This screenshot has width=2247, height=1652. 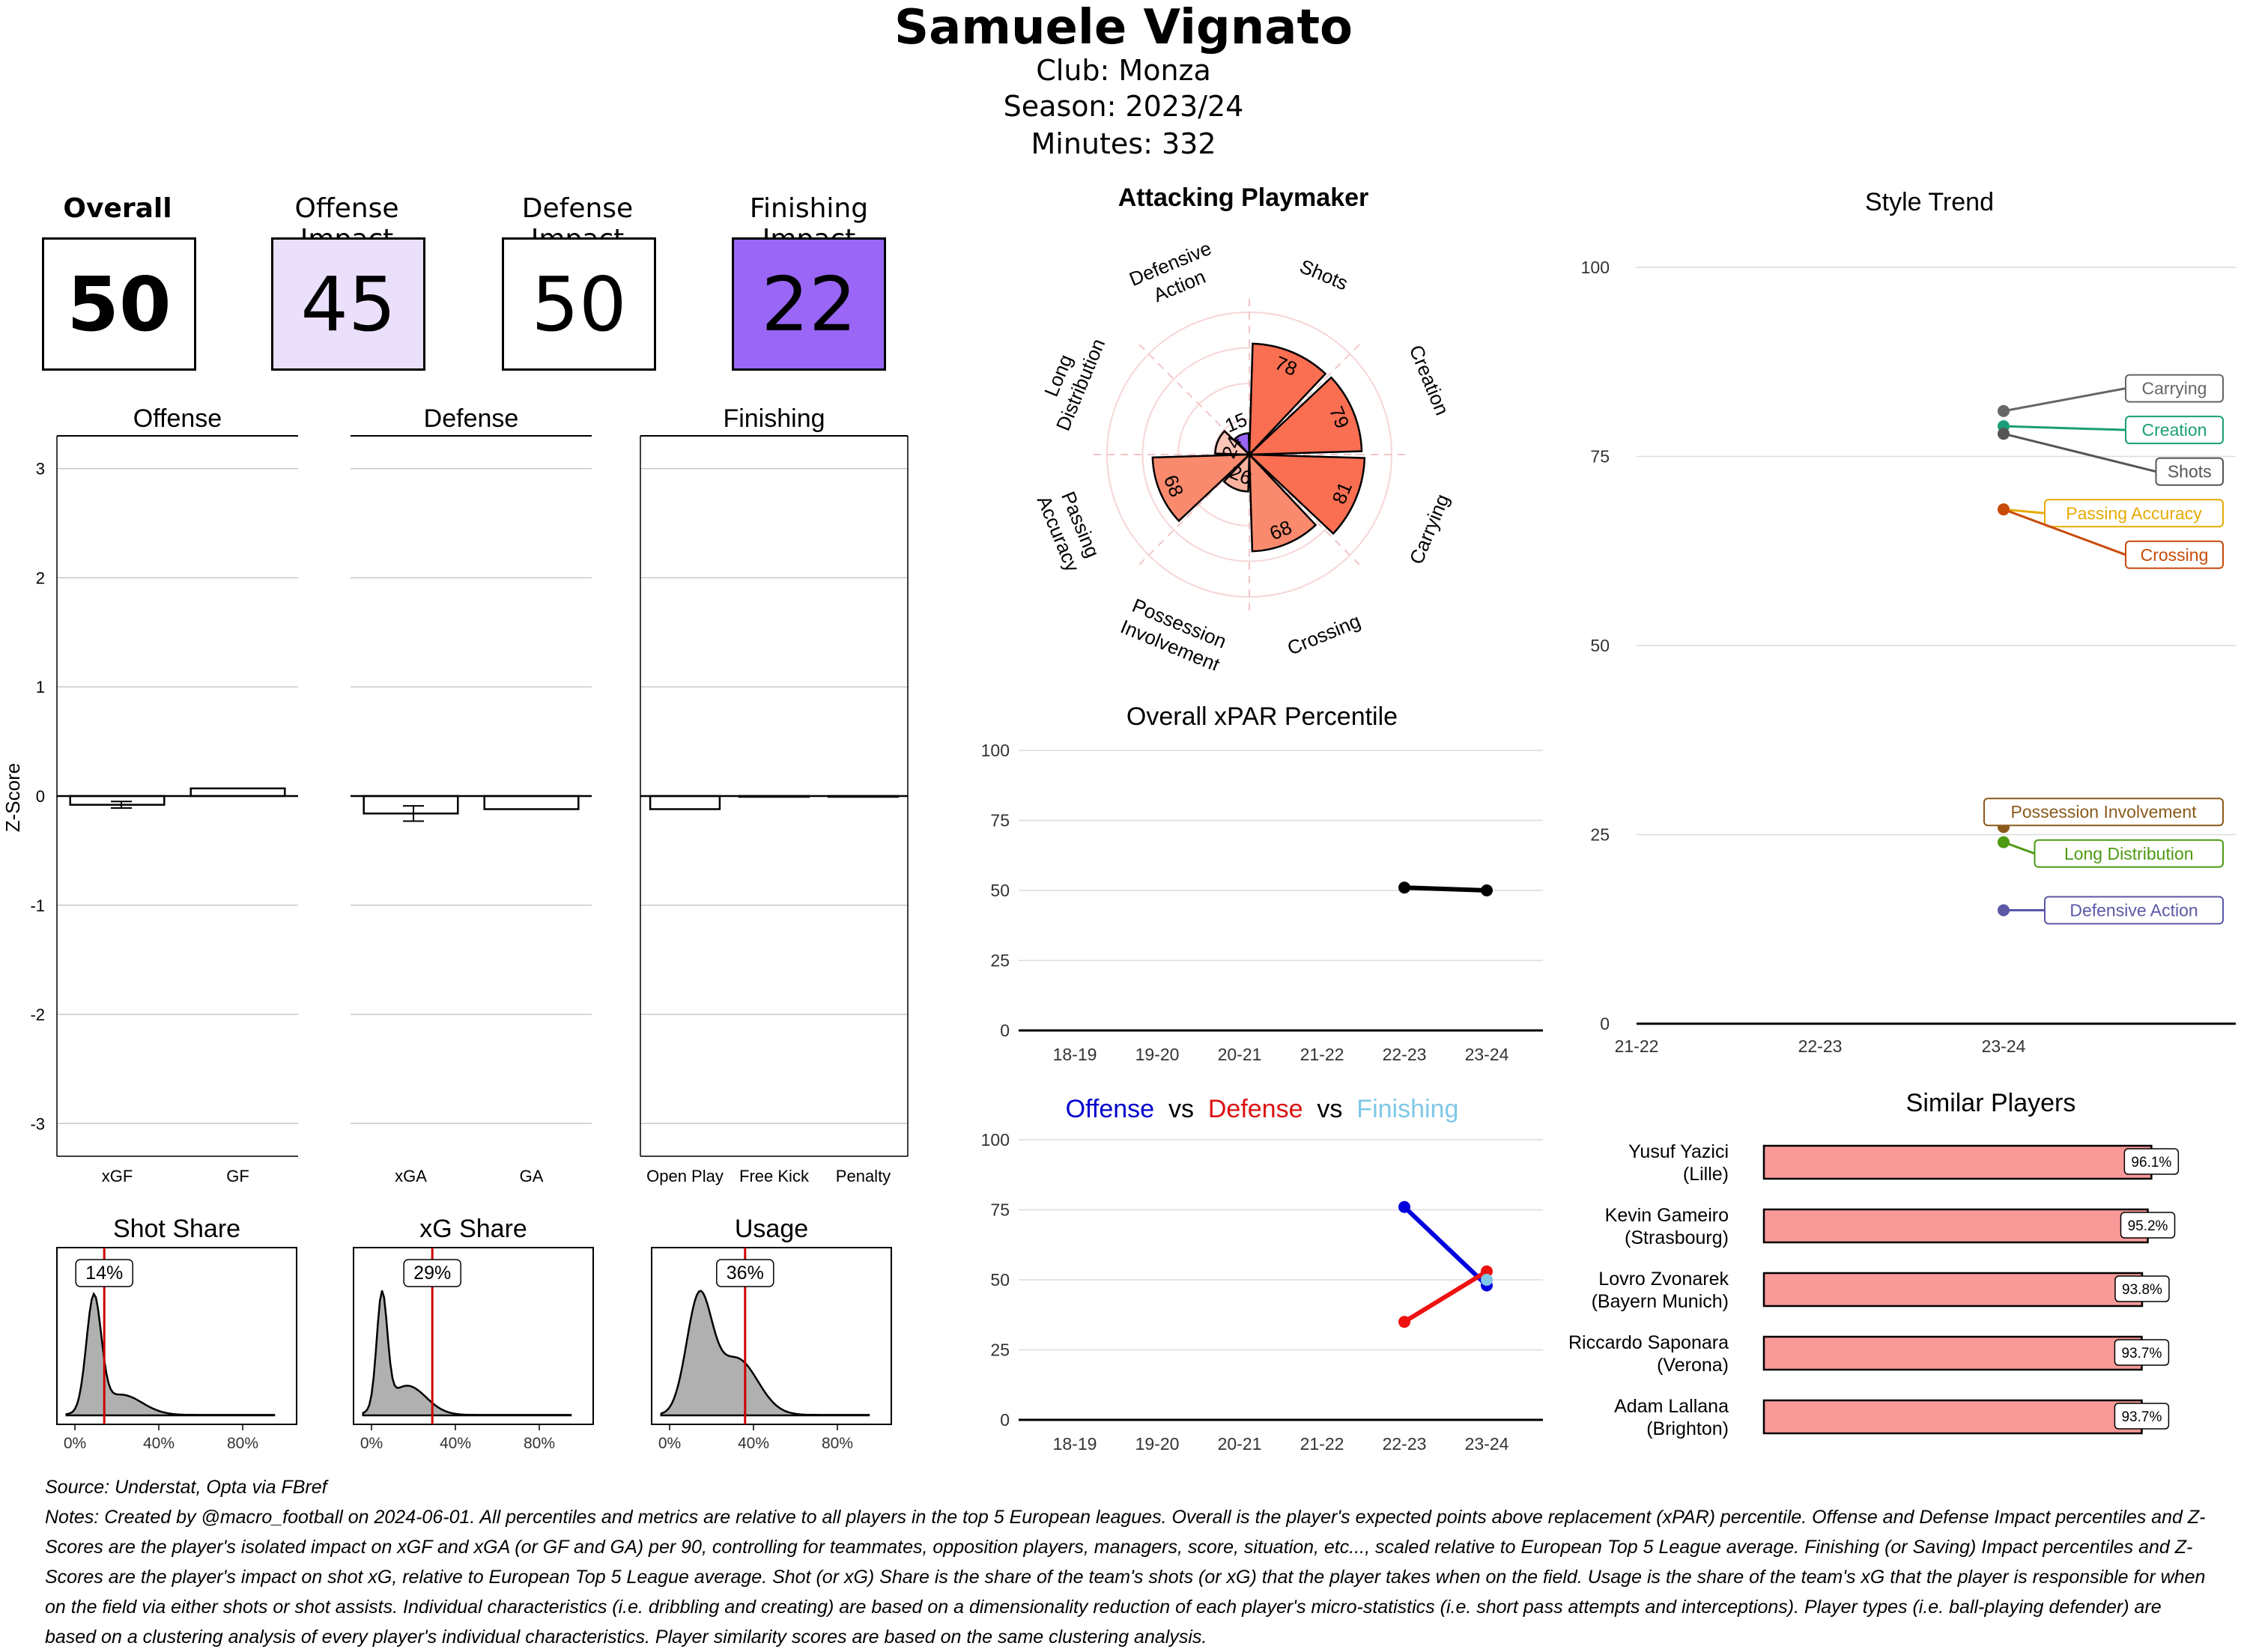 I want to click on ovd-title-finishing: Finishing, so click(x=1407, y=1109).